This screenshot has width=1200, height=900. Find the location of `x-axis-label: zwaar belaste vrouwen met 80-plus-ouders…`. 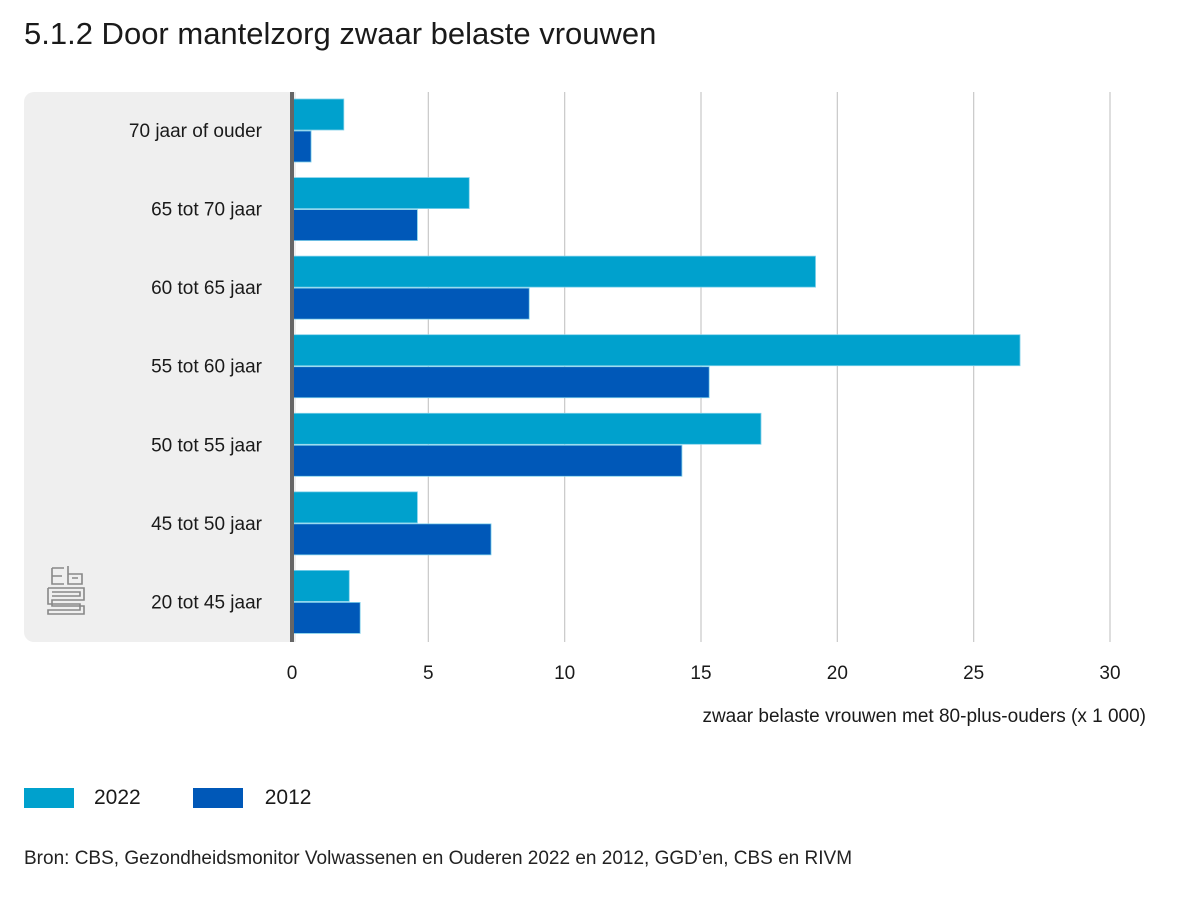

x-axis-label: zwaar belaste vrouwen met 80-plus-ouders… is located at coordinates (924, 716).